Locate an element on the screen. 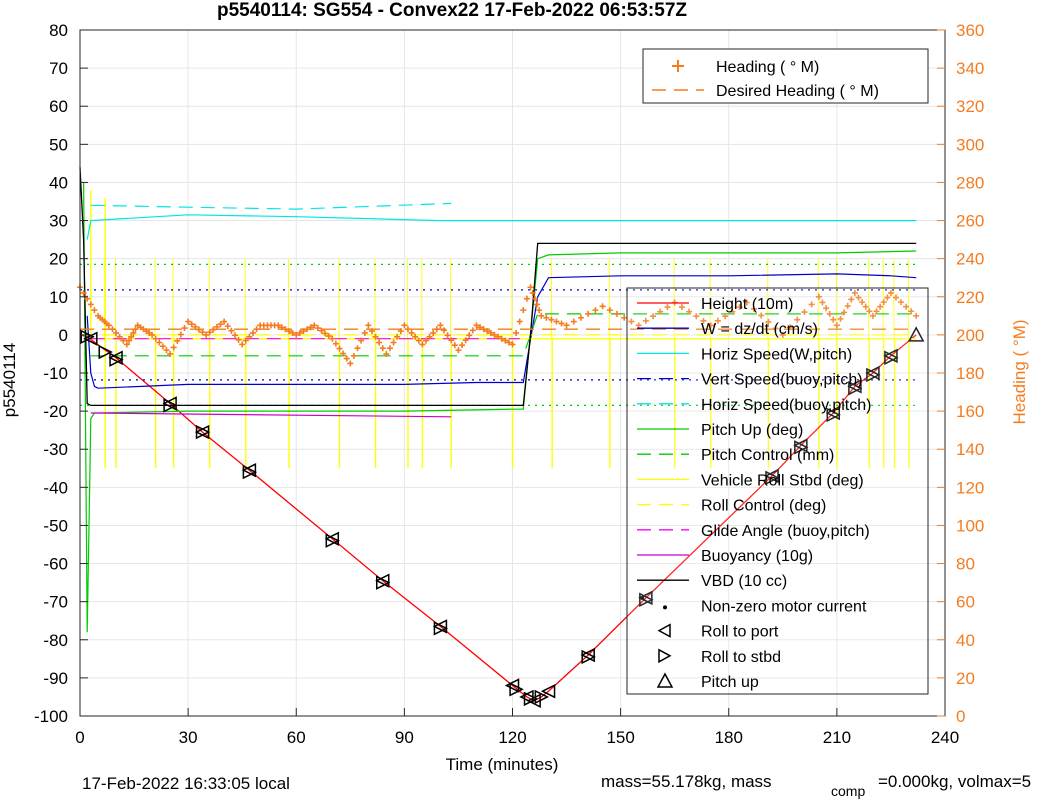  legend-main-label: Pitch up is located at coordinates (730, 682).